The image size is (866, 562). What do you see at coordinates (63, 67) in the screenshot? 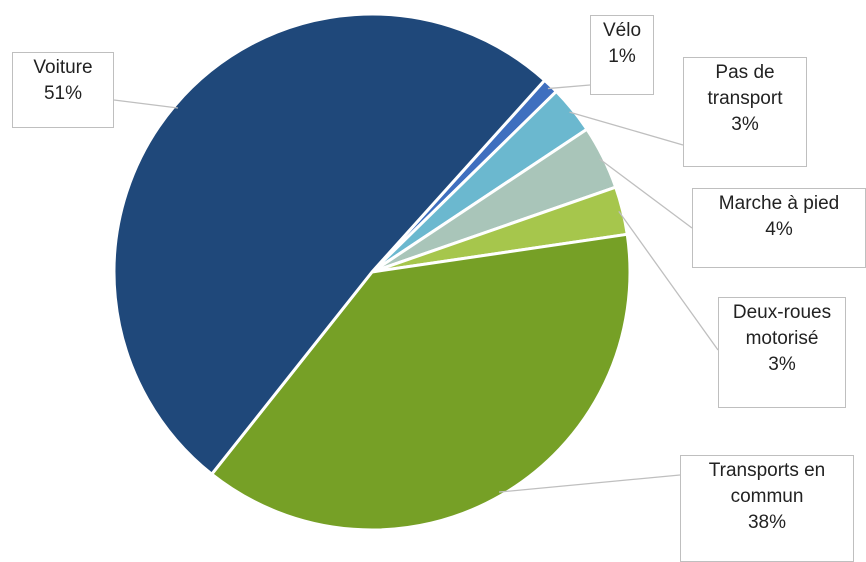
I see `category-label: Voiture` at bounding box center [63, 67].